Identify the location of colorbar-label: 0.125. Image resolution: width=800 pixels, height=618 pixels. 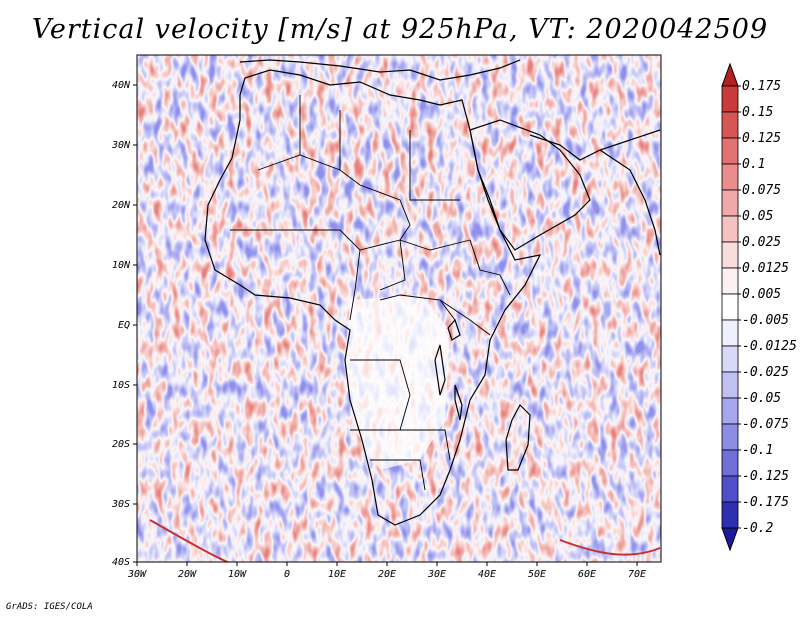
(761, 138).